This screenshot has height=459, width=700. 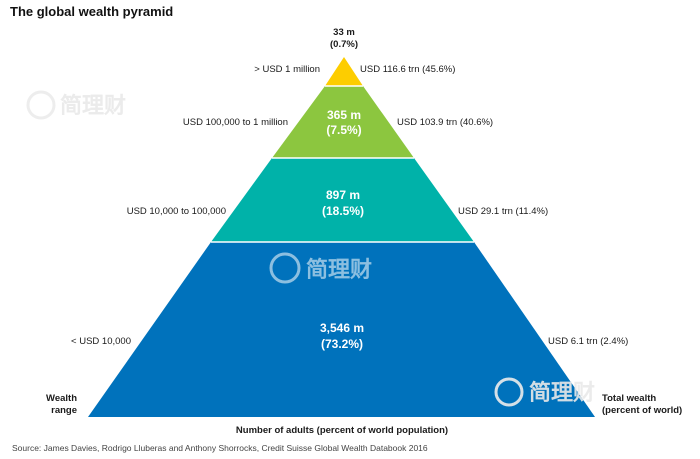 What do you see at coordinates (61, 398) in the screenshot?
I see `wealth-range-caption-line1: Wealth` at bounding box center [61, 398].